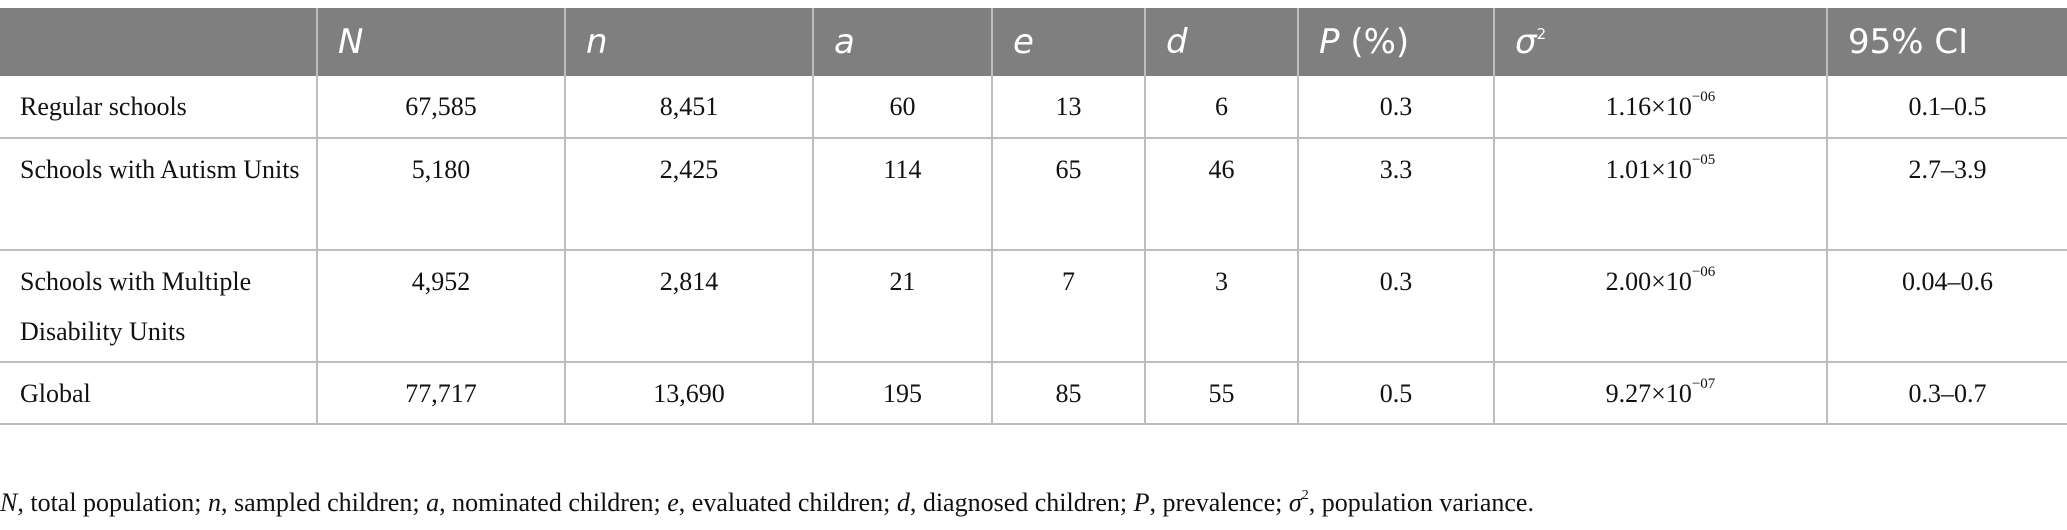  What do you see at coordinates (1222, 107) in the screenshot?
I see `cell-d: 6` at bounding box center [1222, 107].